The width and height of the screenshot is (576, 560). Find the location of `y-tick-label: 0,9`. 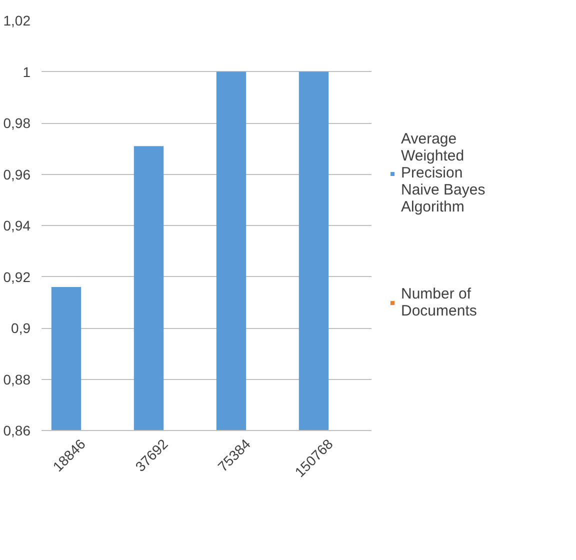

y-tick-label: 0,9 is located at coordinates (21, 328).